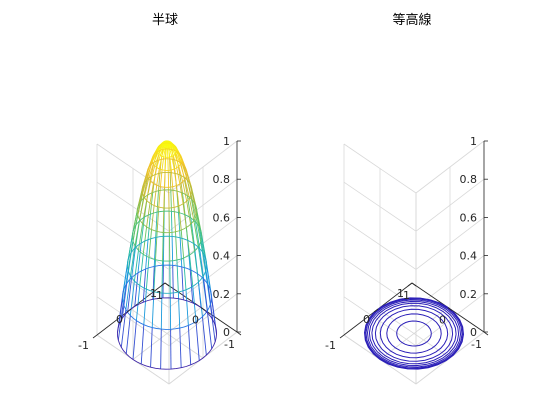 The image size is (560, 420). I want to click on contour-lines, so click(414, 333).